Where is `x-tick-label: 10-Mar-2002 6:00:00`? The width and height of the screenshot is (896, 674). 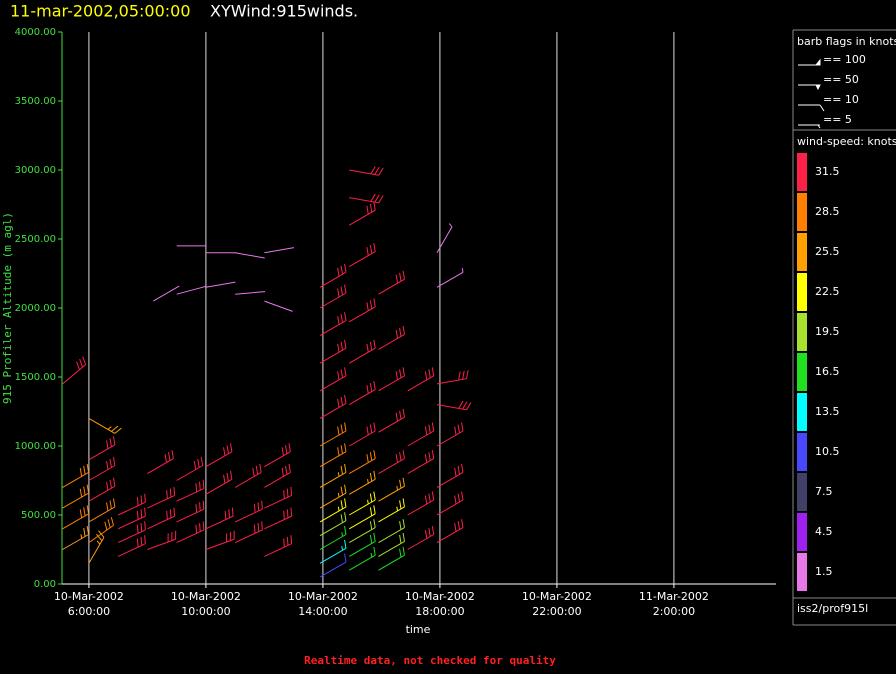
x-tick-label: 10-Mar-2002 6:00:00 is located at coordinates (89, 604).